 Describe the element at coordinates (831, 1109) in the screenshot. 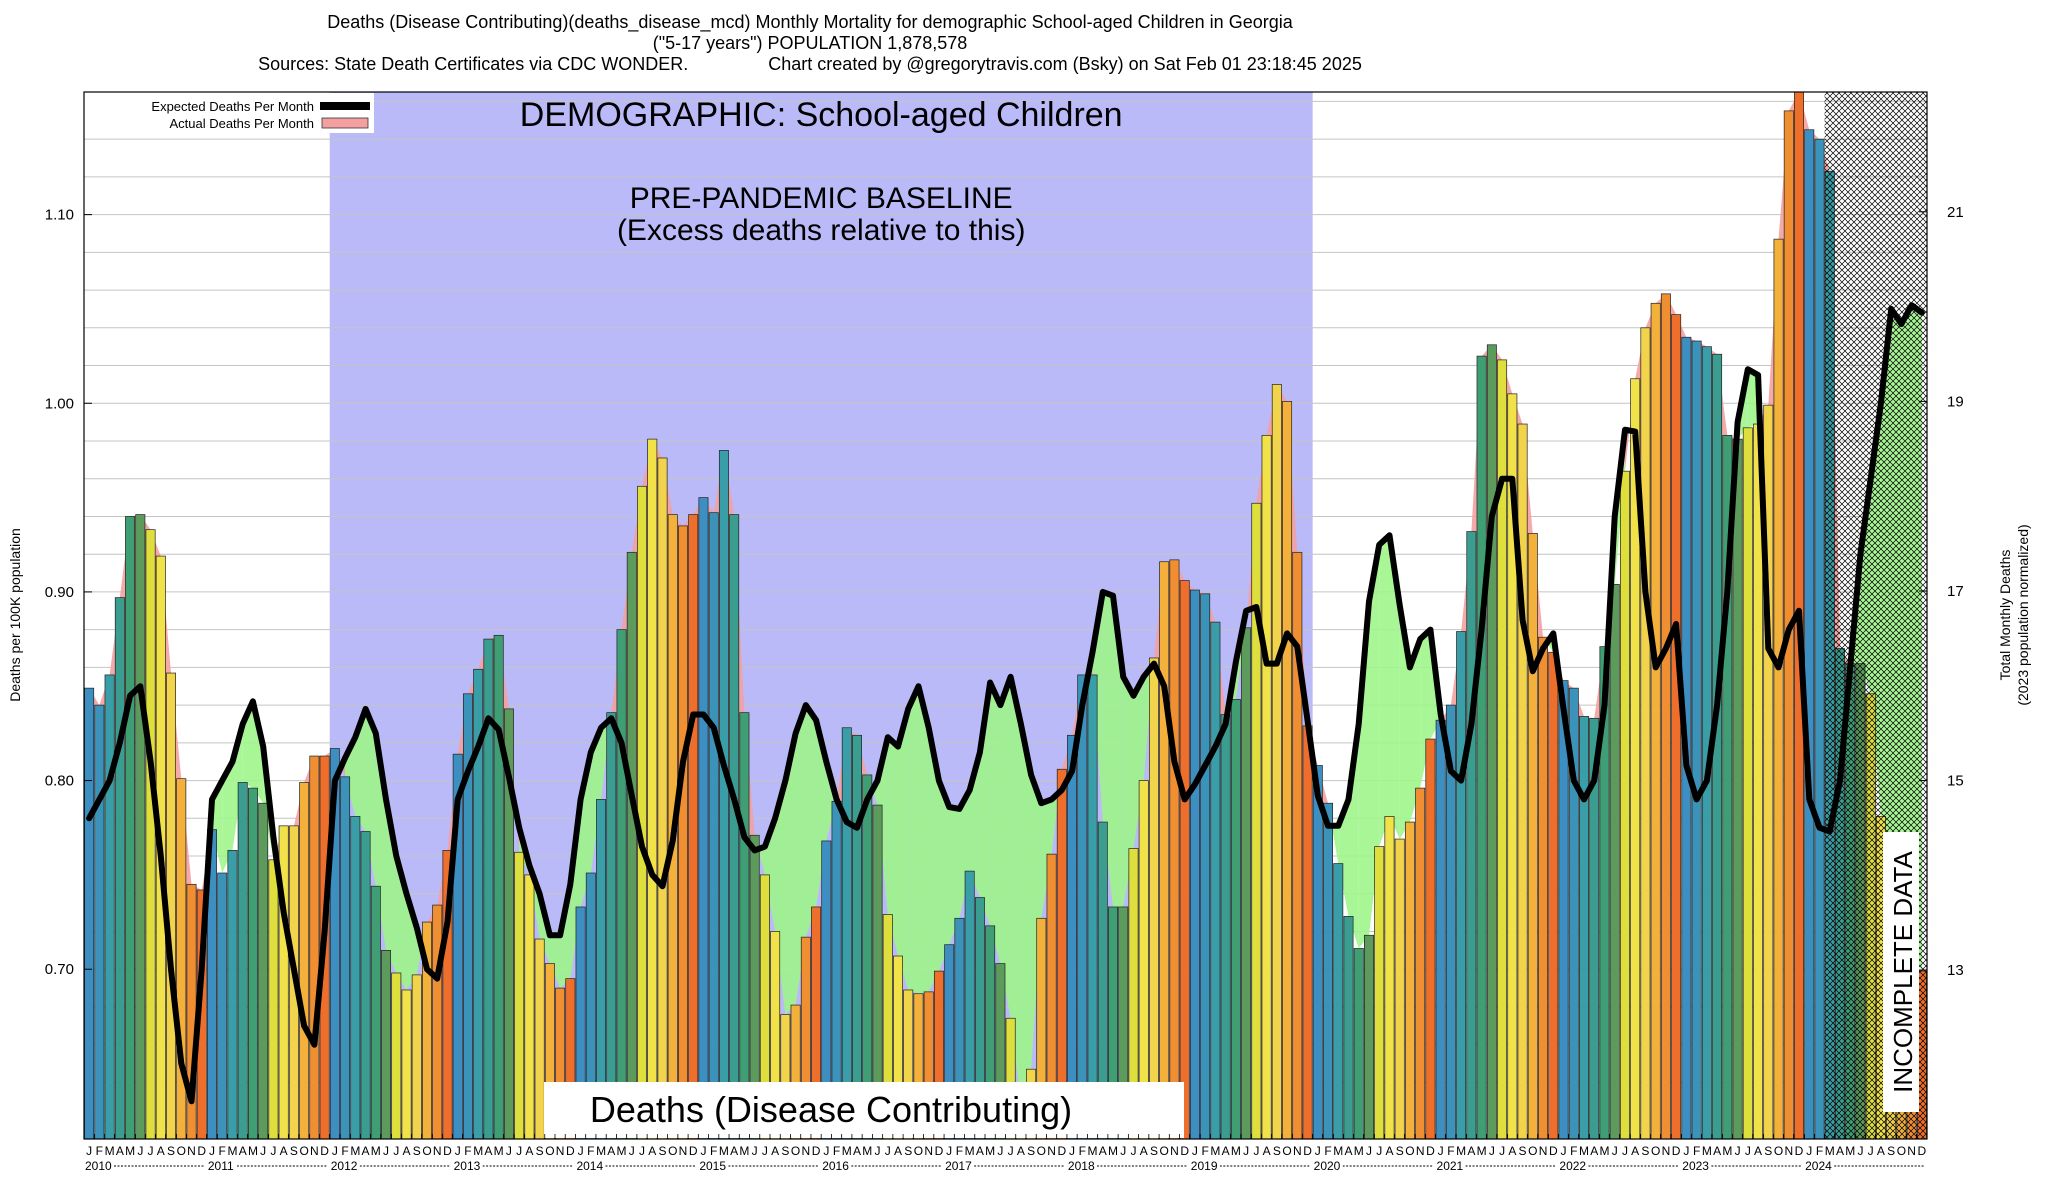

I see `metric-label: Deaths (Disease Contributing)` at that location.